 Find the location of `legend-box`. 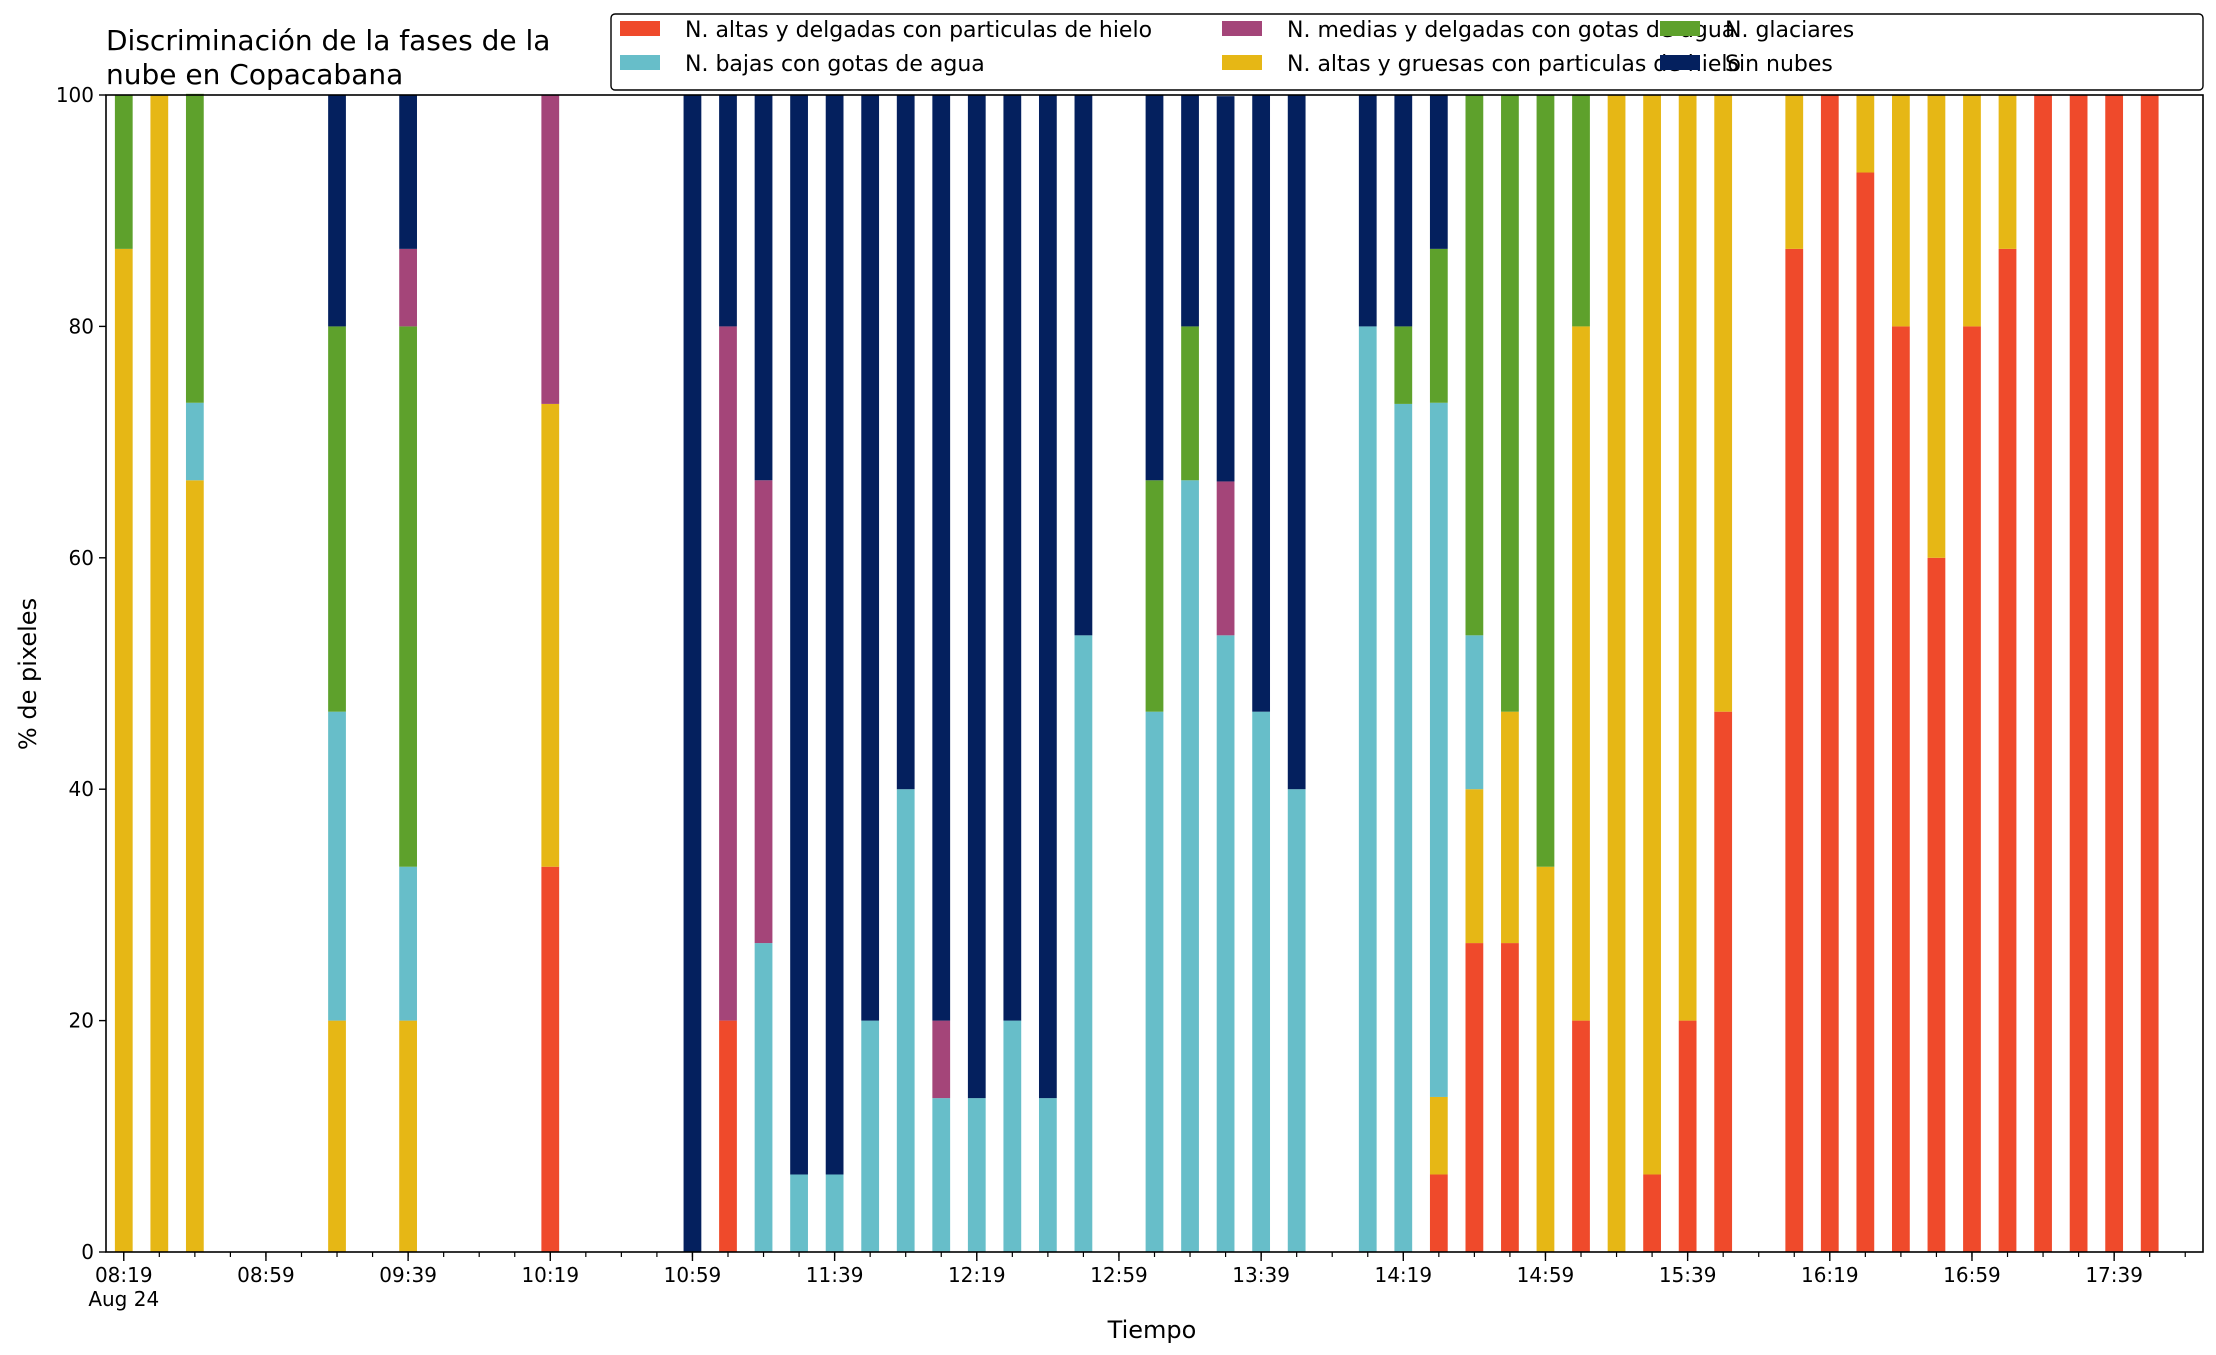

legend-box is located at coordinates (1407, 52).